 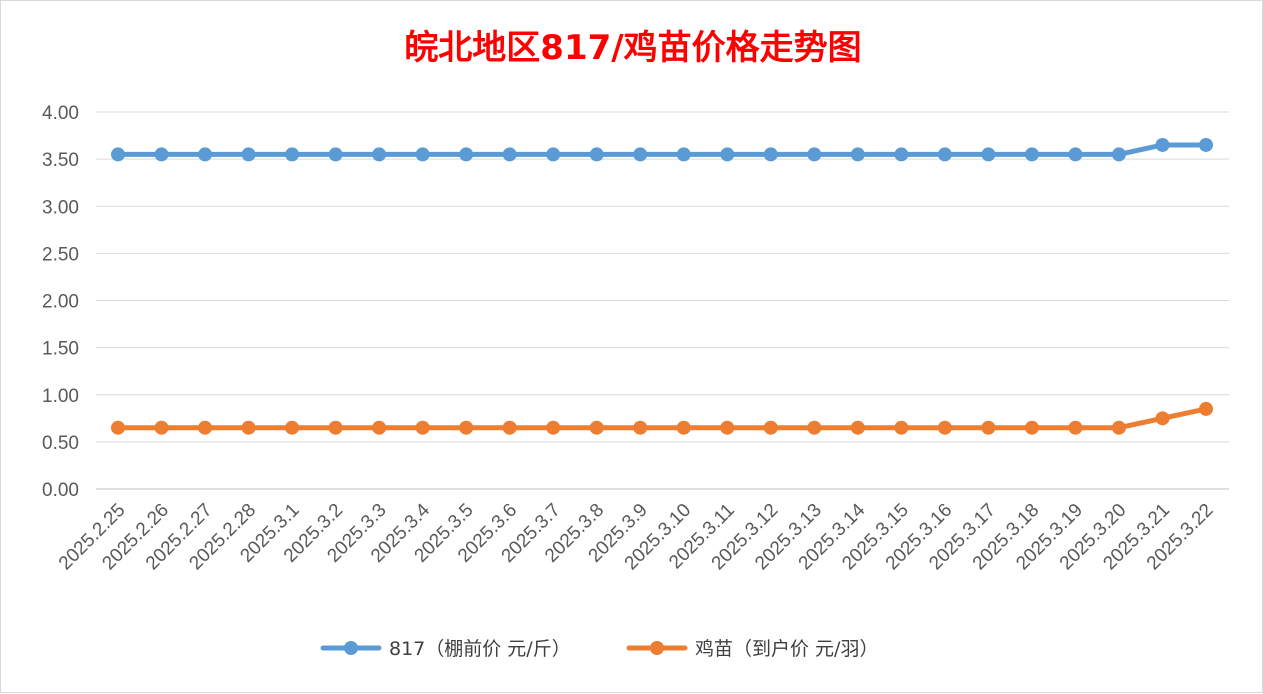 I want to click on legend-item: 鸡苗（到户价 元/羽）, so click(x=752, y=649).